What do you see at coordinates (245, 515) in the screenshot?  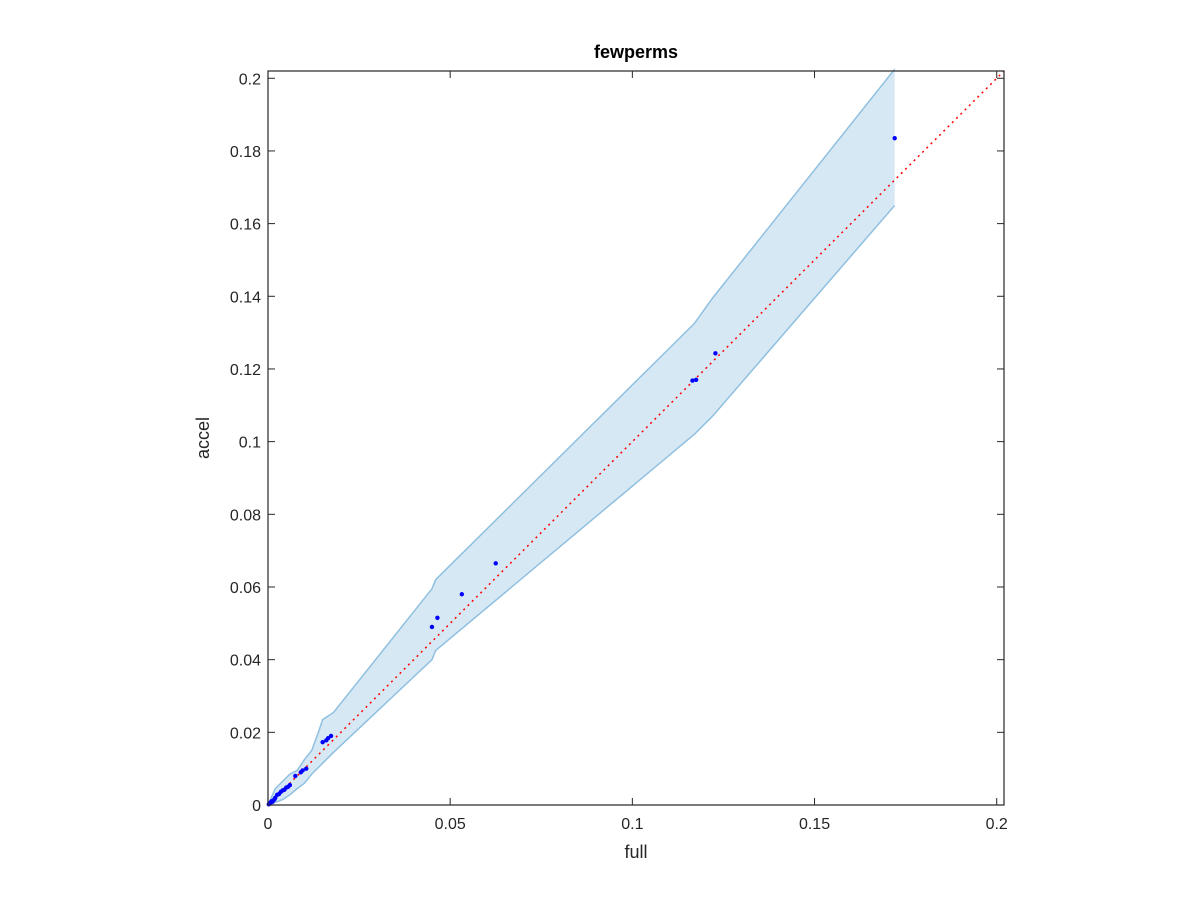 I see `y-tick-label: 0.08` at bounding box center [245, 515].